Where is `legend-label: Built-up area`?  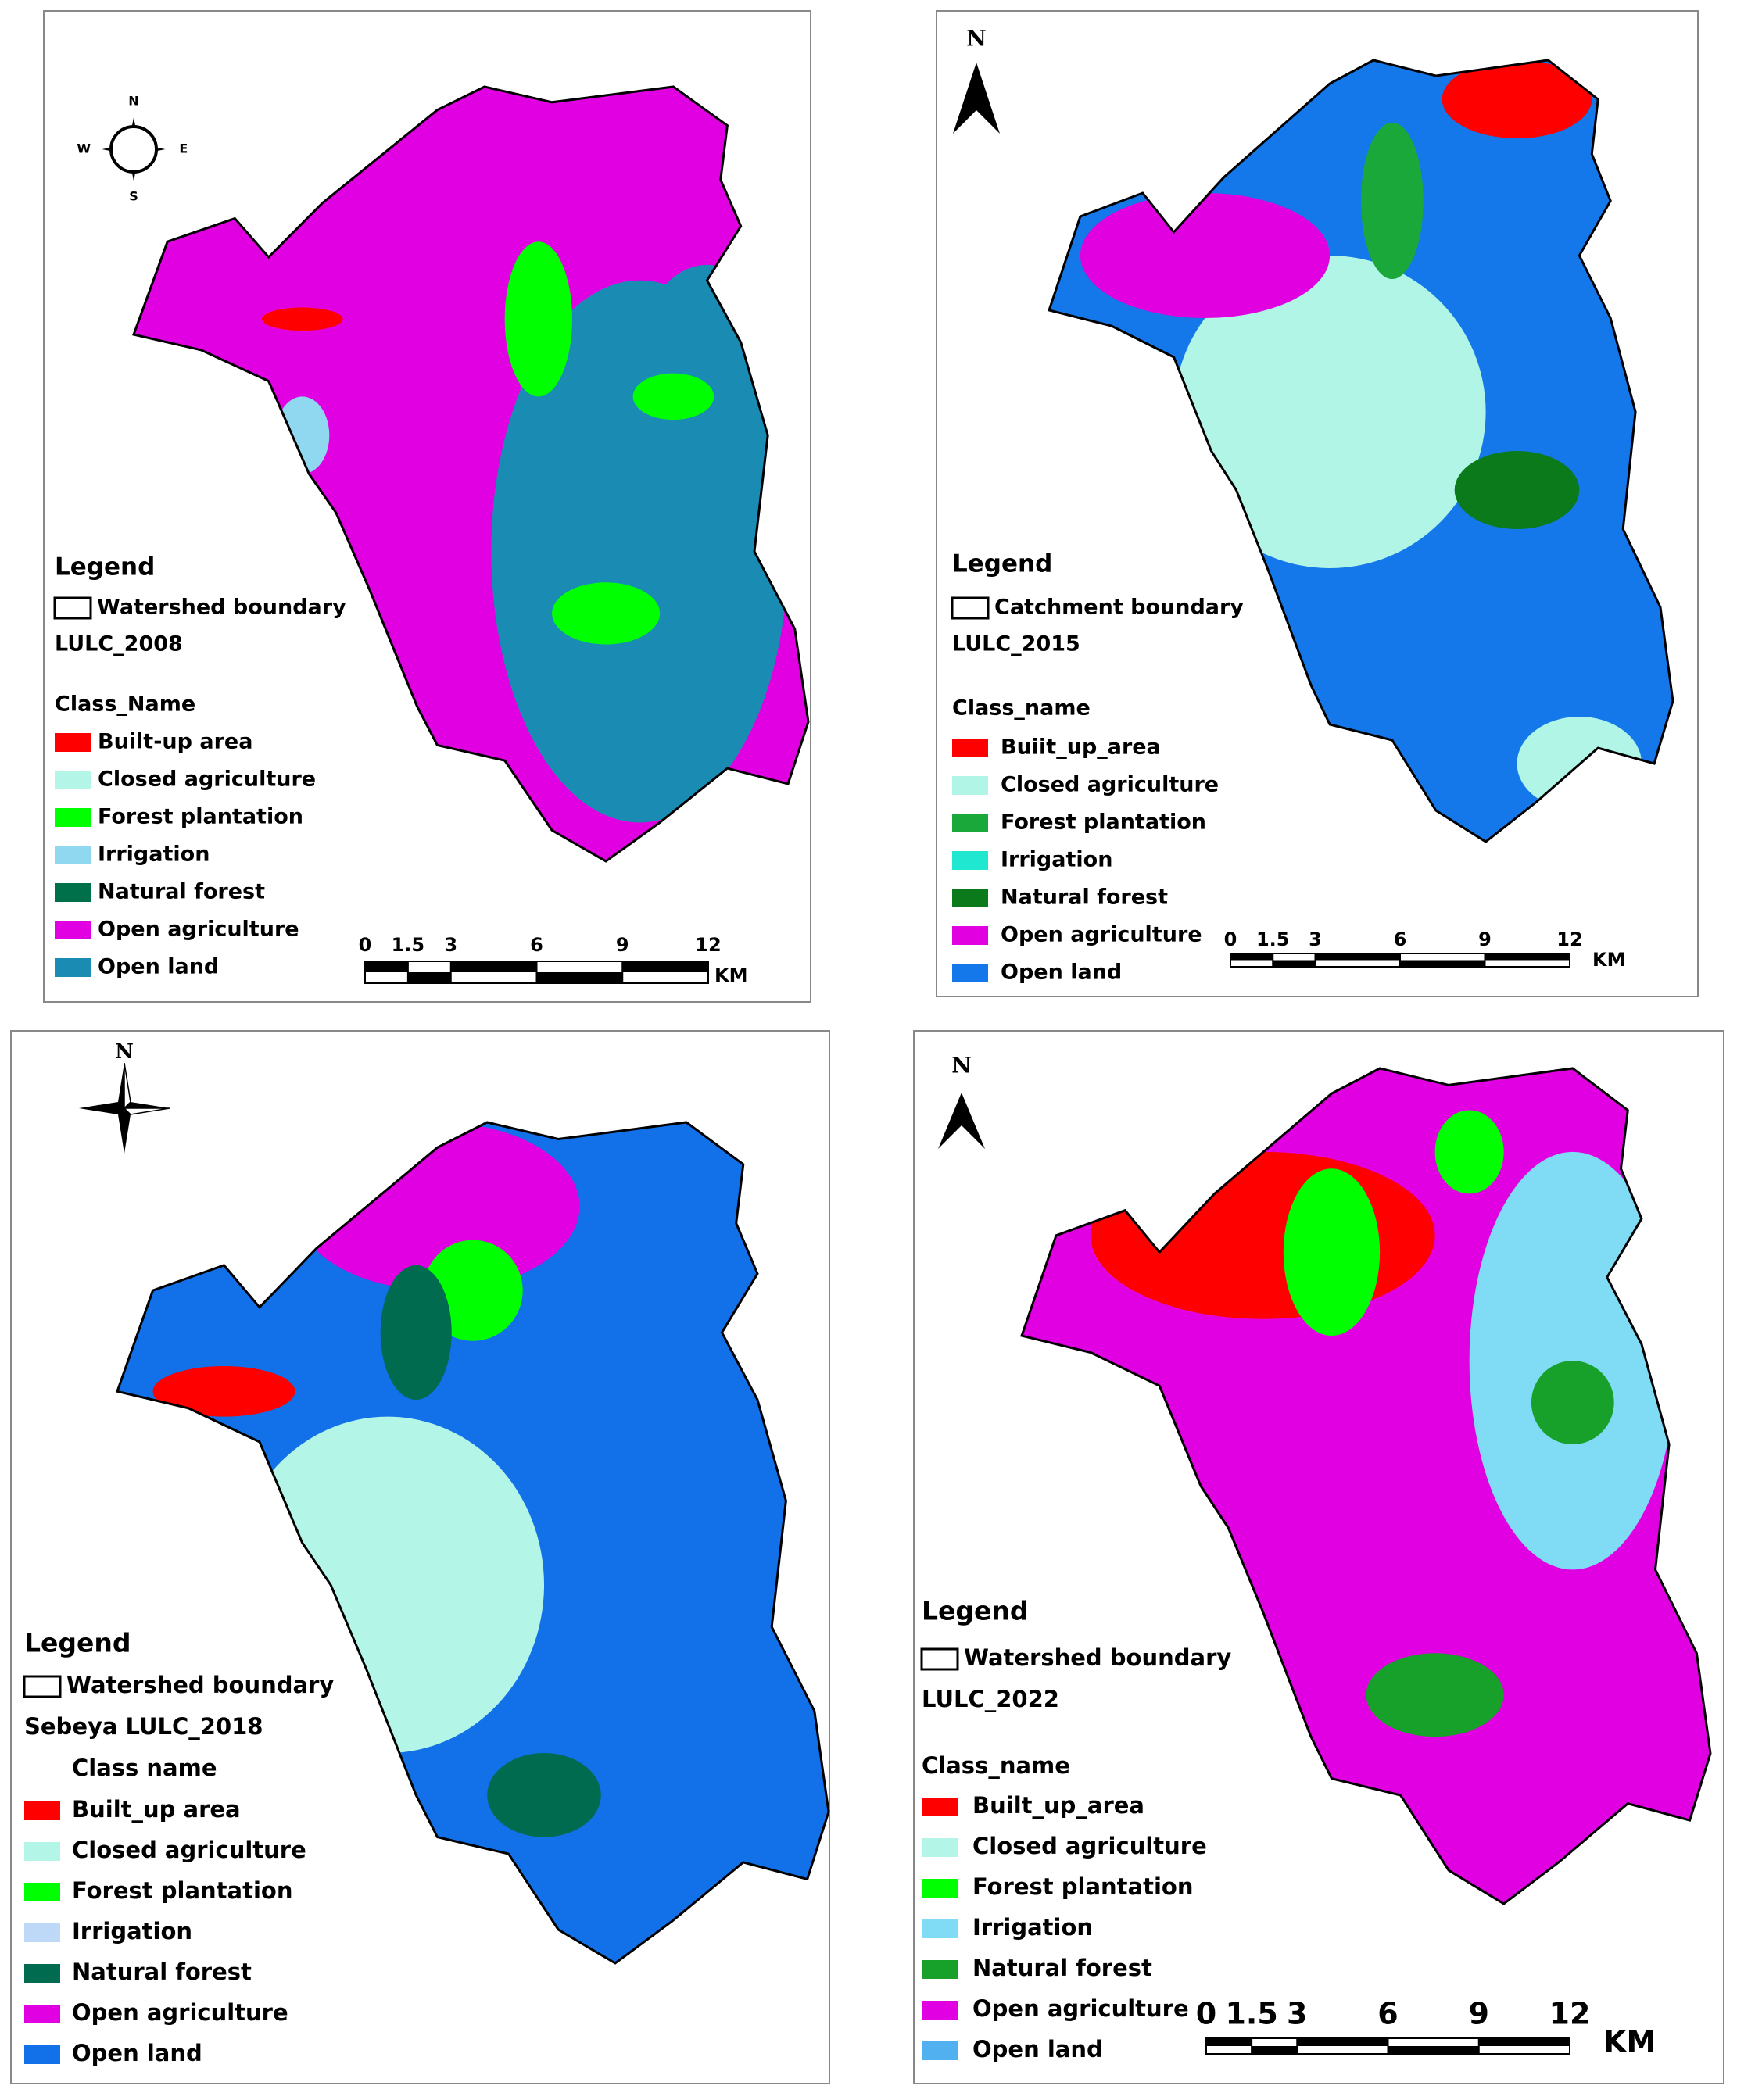
legend-label: Built-up area is located at coordinates (175, 742).